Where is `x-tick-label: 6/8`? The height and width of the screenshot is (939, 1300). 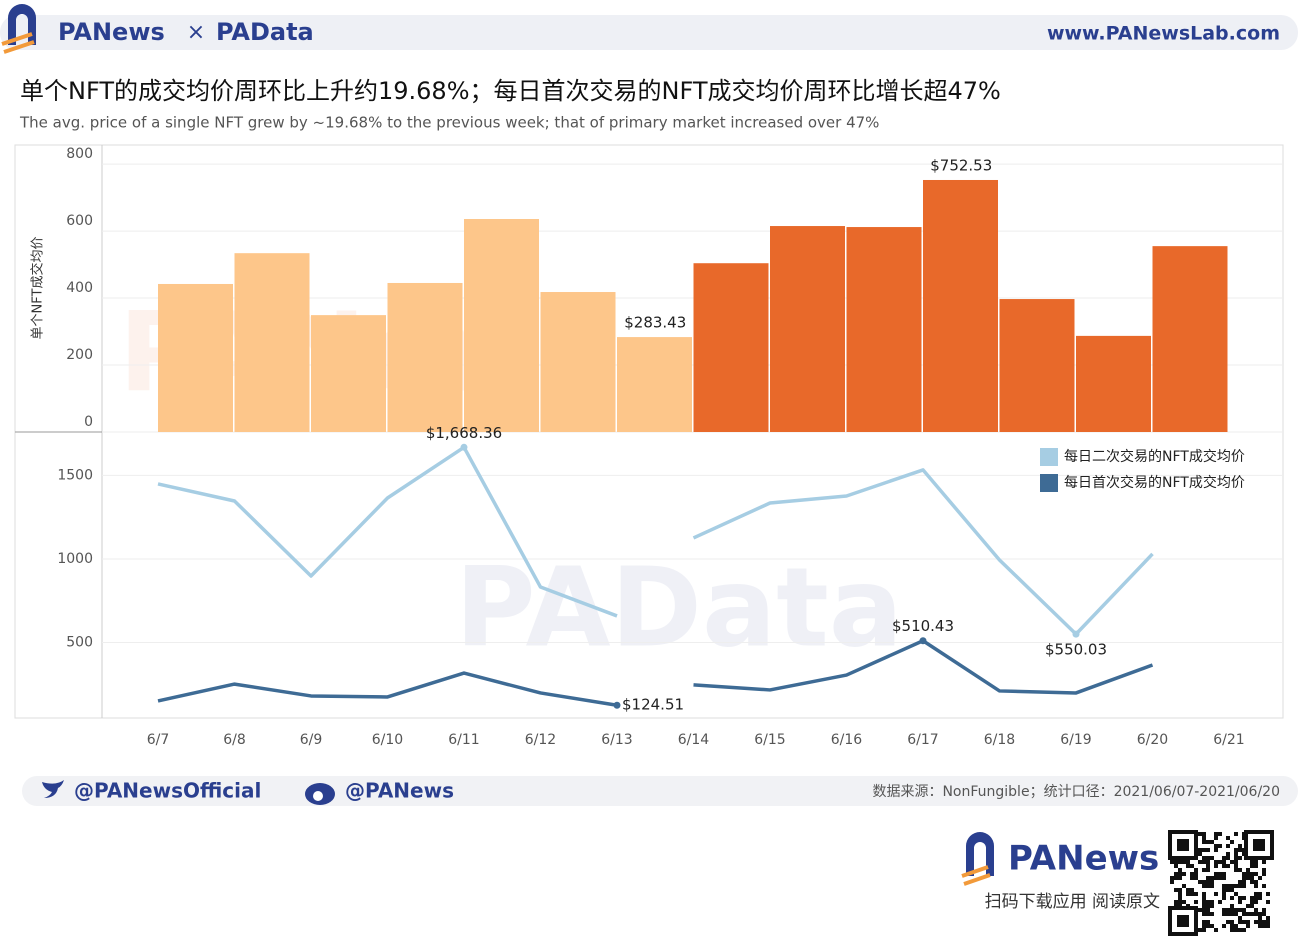 x-tick-label: 6/8 is located at coordinates (234, 740).